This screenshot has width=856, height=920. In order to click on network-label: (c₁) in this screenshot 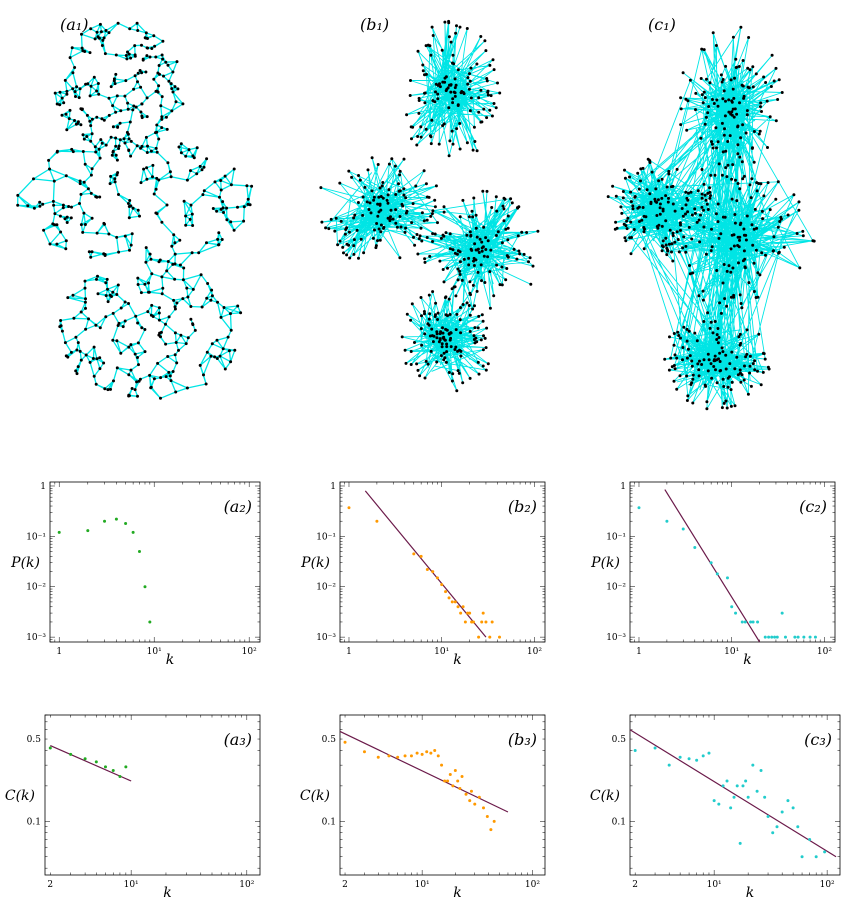, I will do `click(662, 24)`.